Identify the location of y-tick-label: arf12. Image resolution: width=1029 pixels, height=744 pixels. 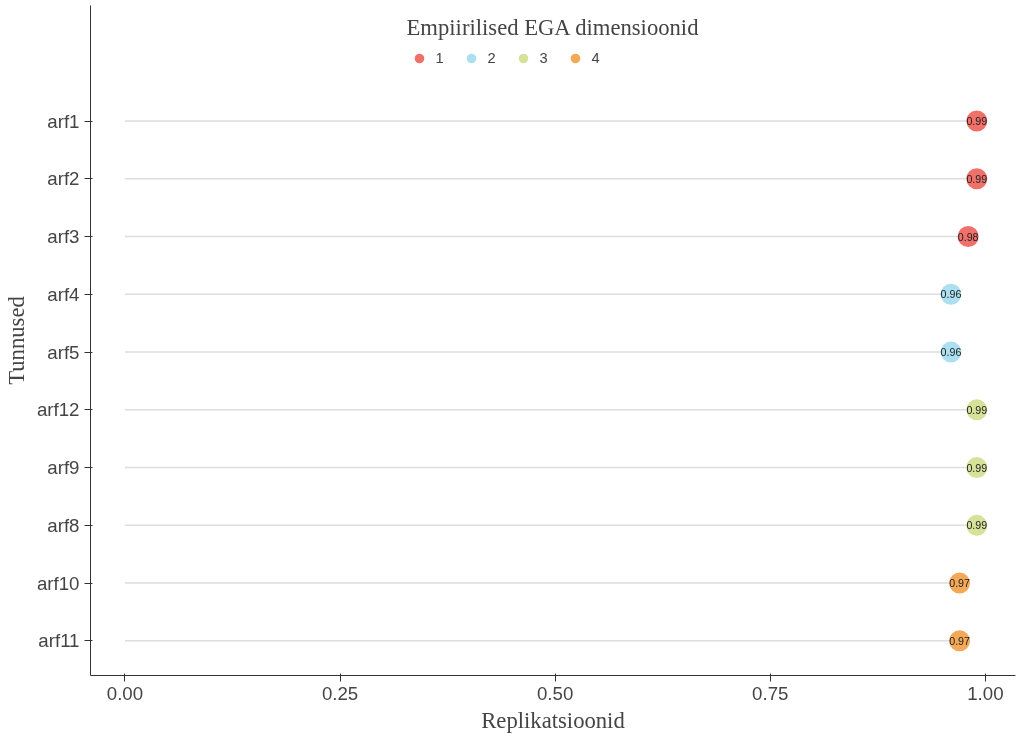
(58, 410).